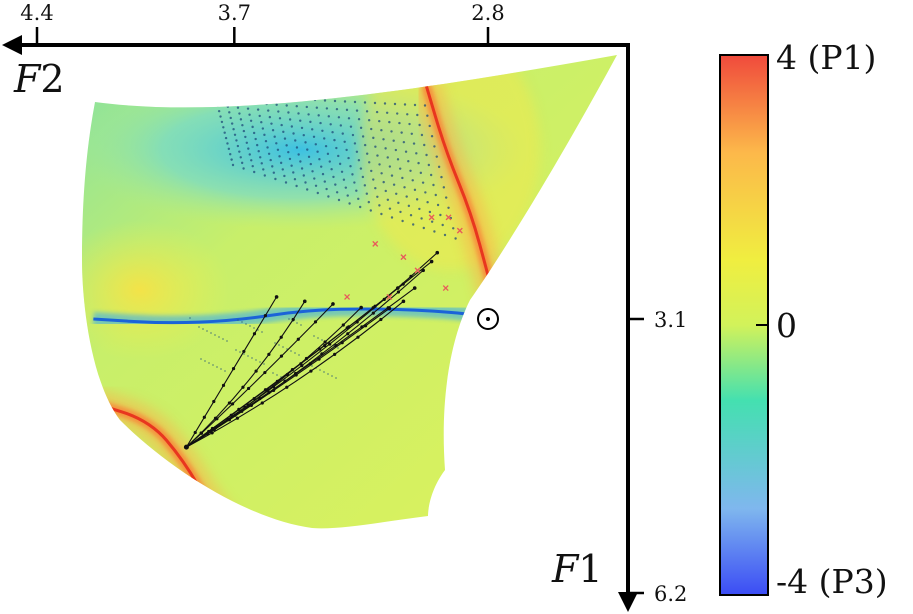 The height and width of the screenshot is (614, 913). I want to click on y-tick-label: 3.1, so click(670, 320).